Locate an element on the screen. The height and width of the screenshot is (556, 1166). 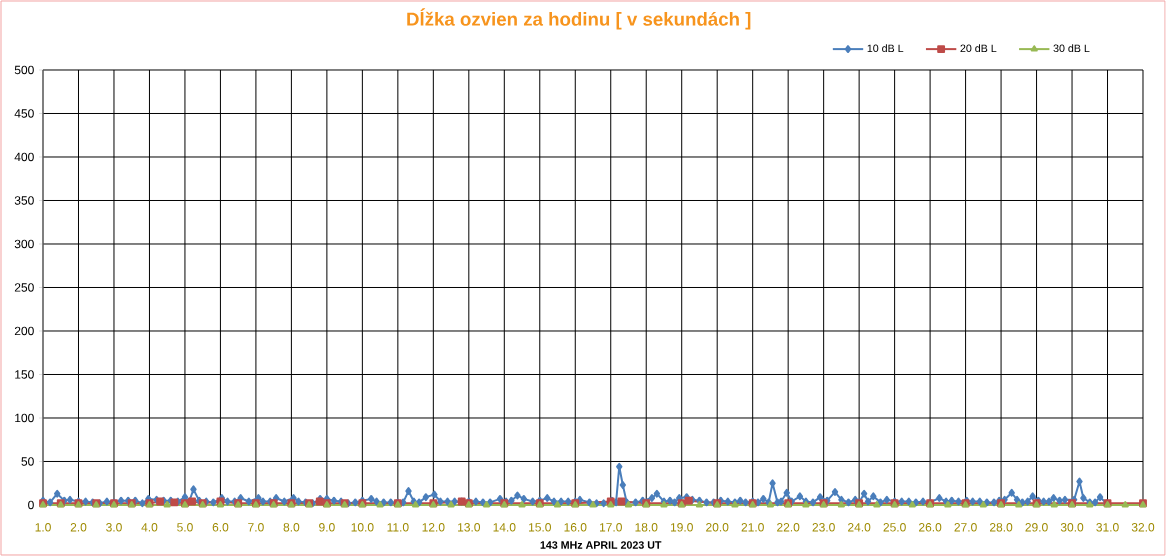
legend-label: 10 dB L is located at coordinates (885, 48).